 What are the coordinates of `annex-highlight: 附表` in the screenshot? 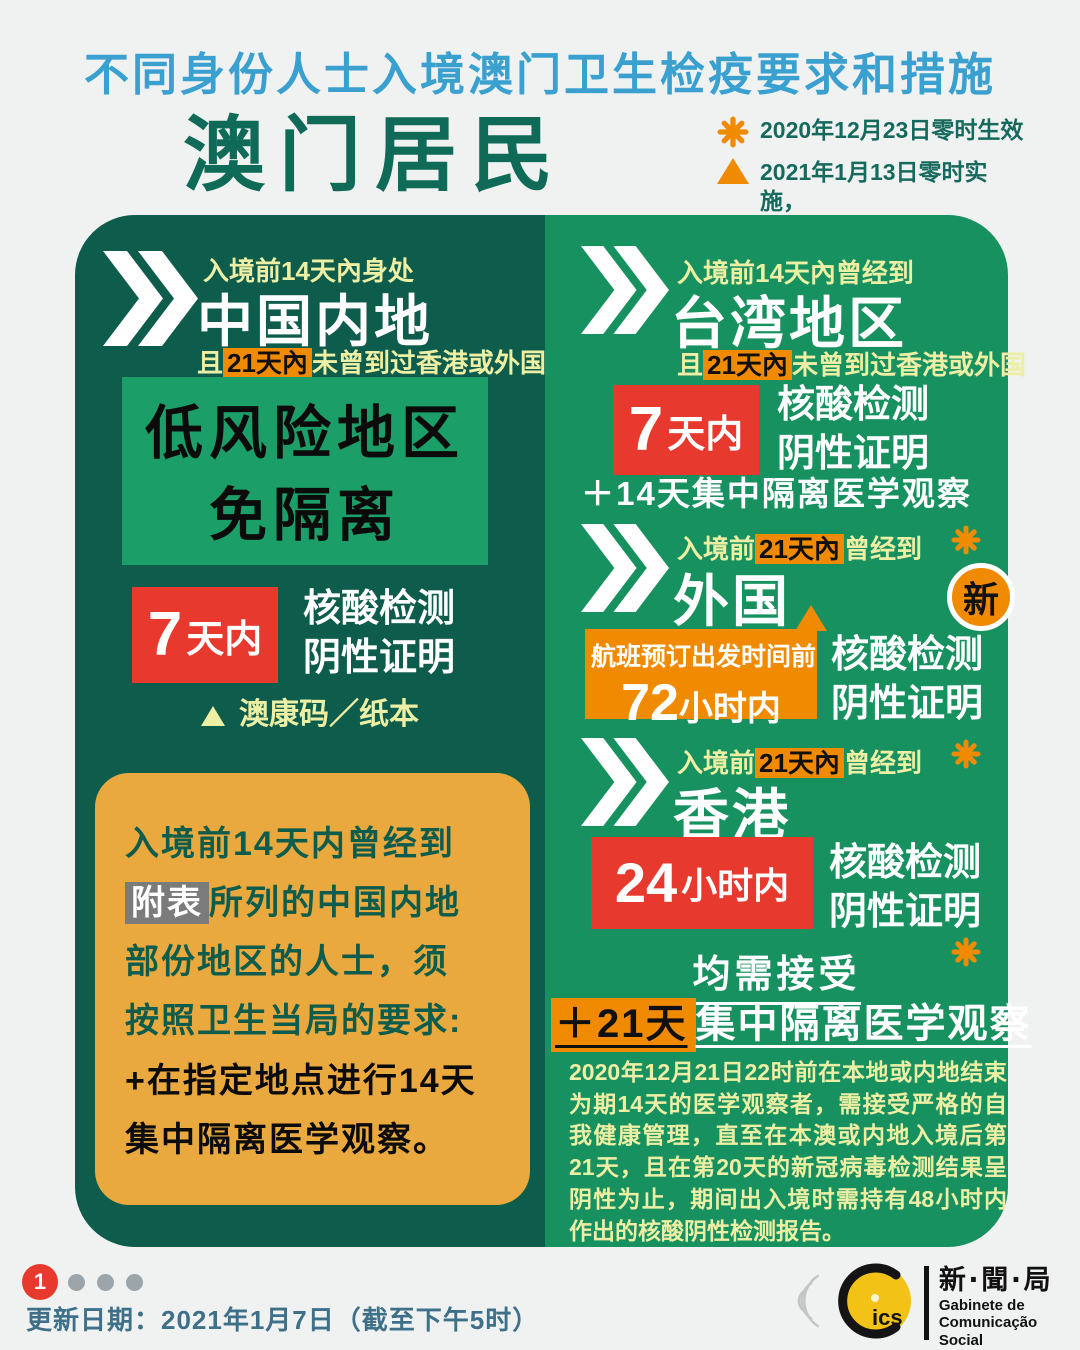 It's located at (167, 903).